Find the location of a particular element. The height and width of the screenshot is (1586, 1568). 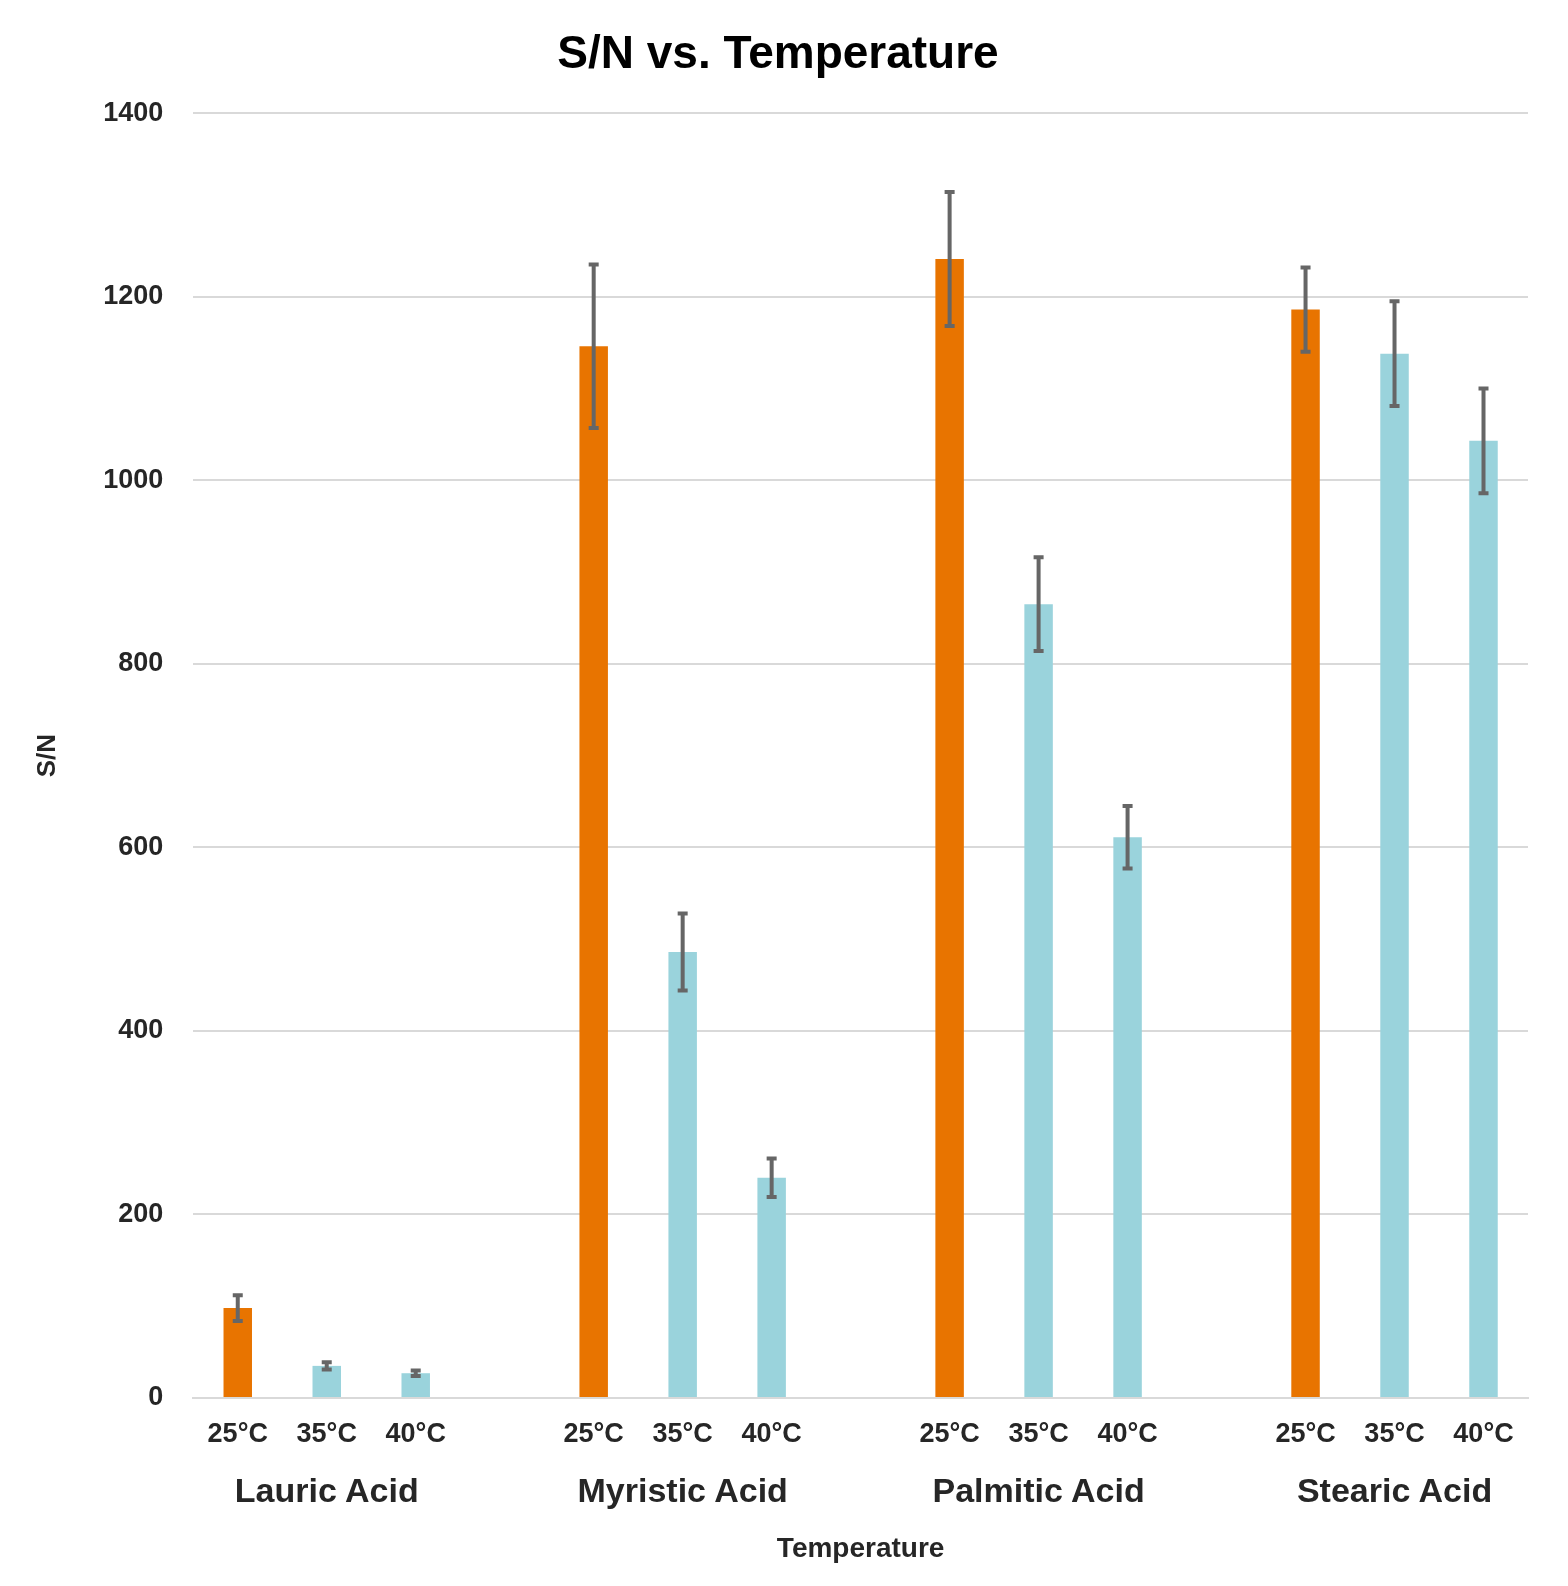

text: Lauric Acid is located at coordinates (326, 1490).